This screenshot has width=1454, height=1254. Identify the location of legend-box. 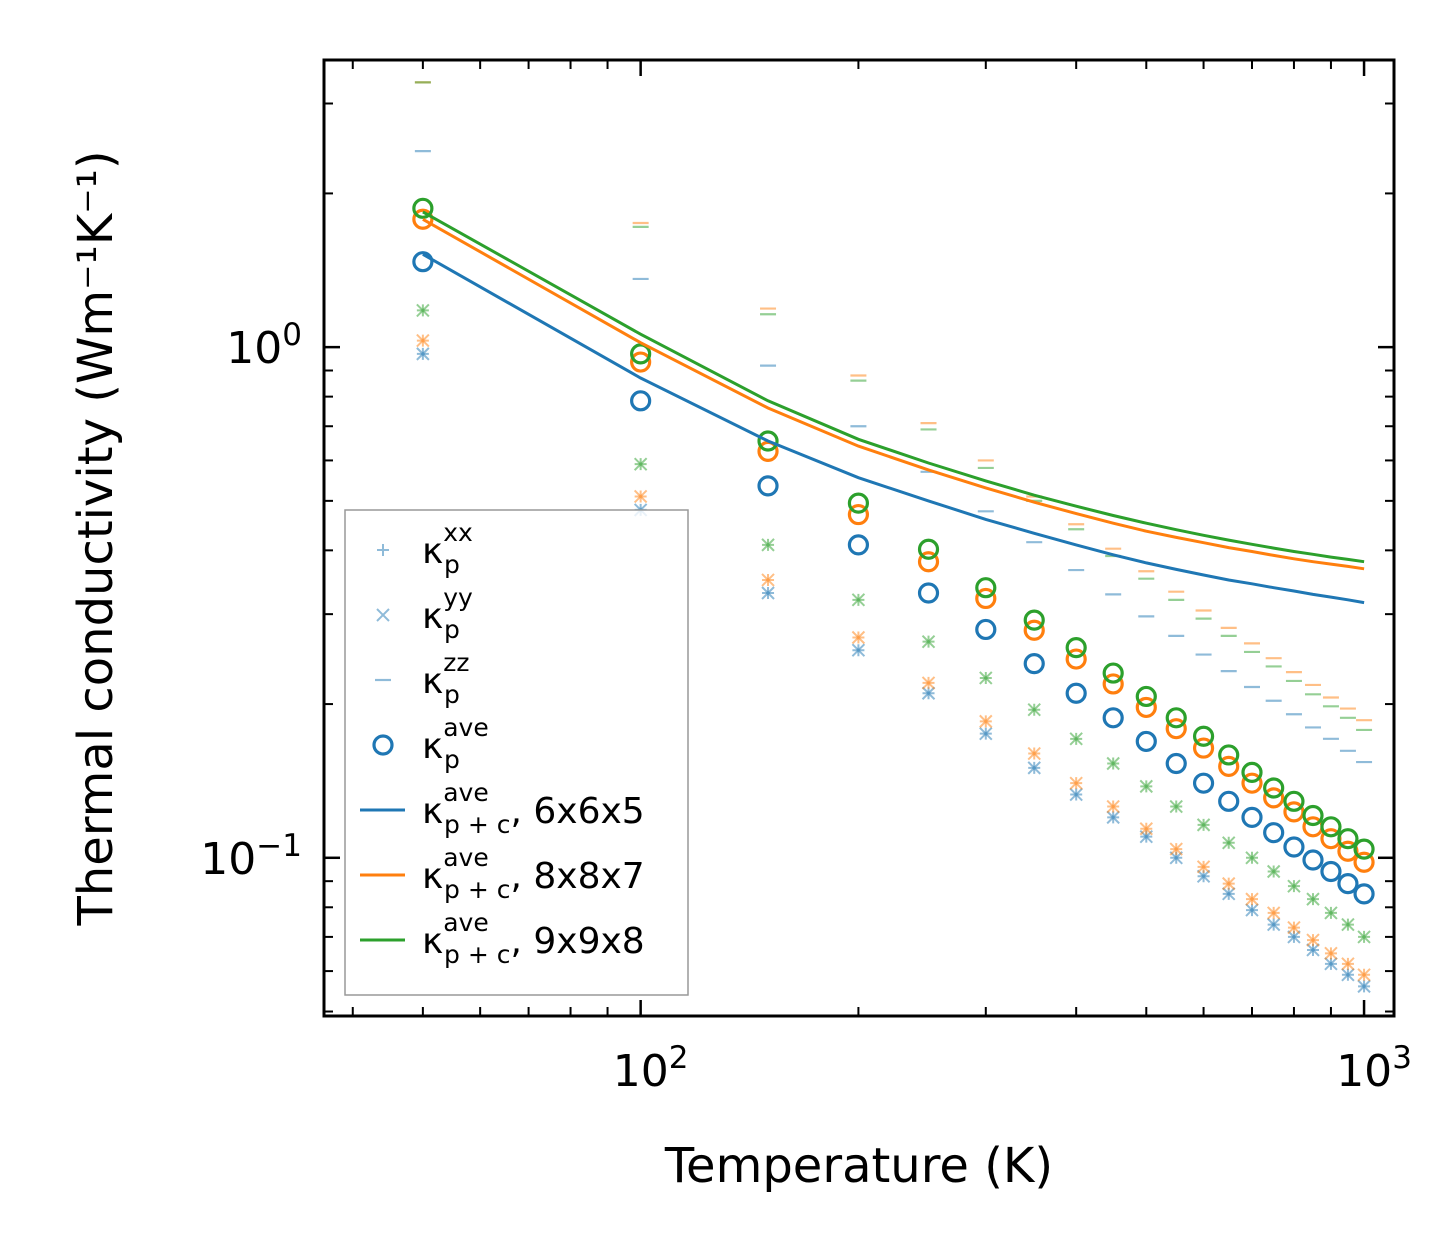
(516, 752).